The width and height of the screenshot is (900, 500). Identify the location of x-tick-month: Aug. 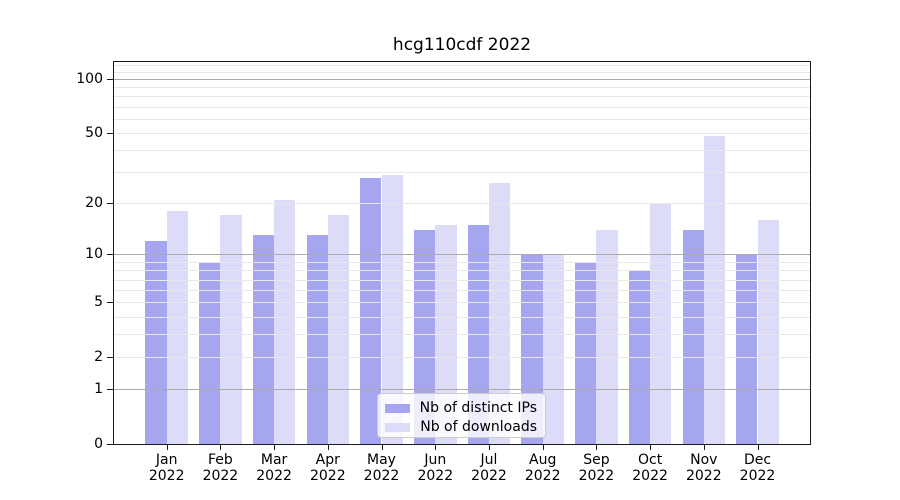
(543, 460).